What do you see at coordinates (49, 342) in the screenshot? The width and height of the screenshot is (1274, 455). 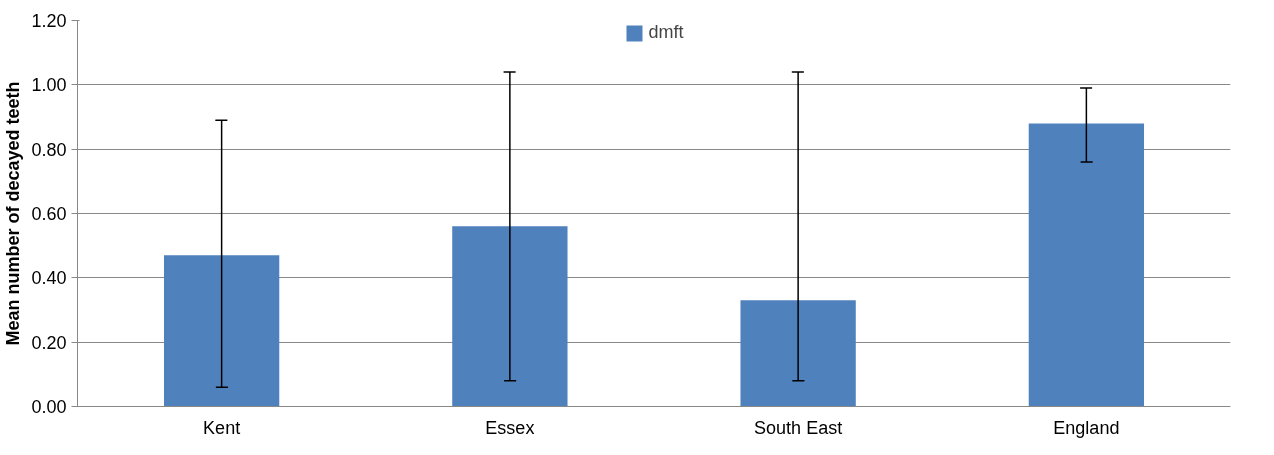 I see `y-tick-label: 0.20` at bounding box center [49, 342].